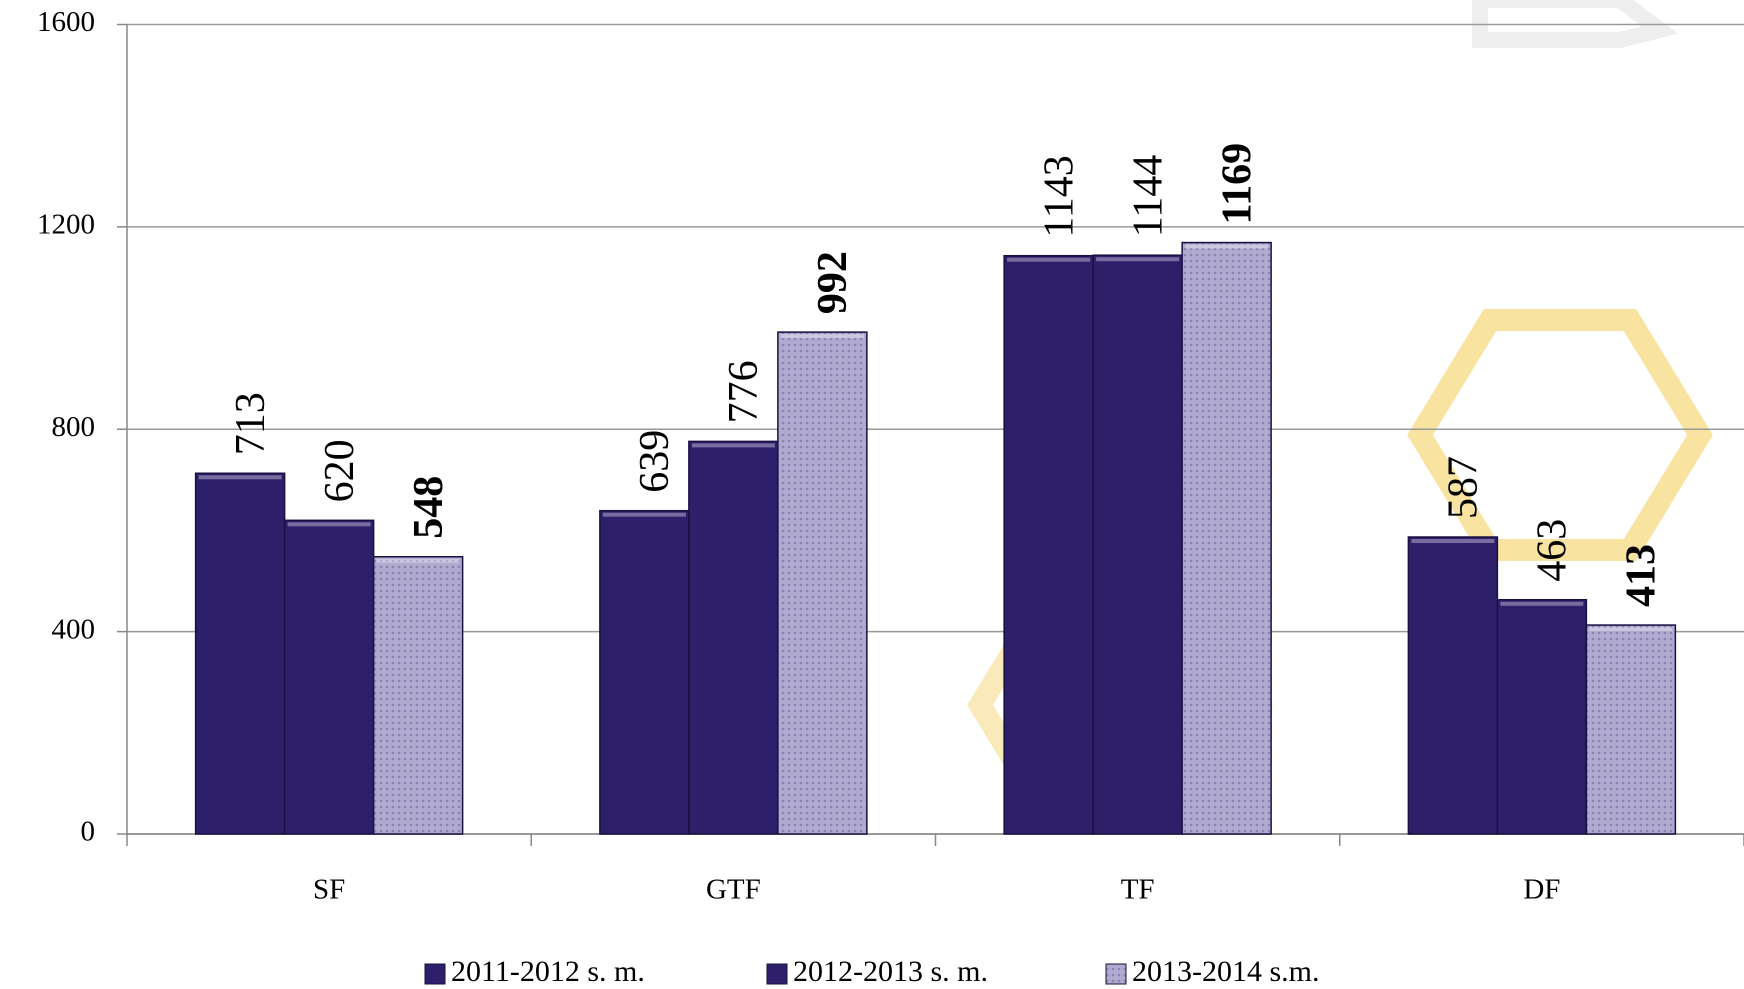 This screenshot has height=989, width=1744. Describe the element at coordinates (74, 629) in the screenshot. I see `y-tick-label: 400` at that location.